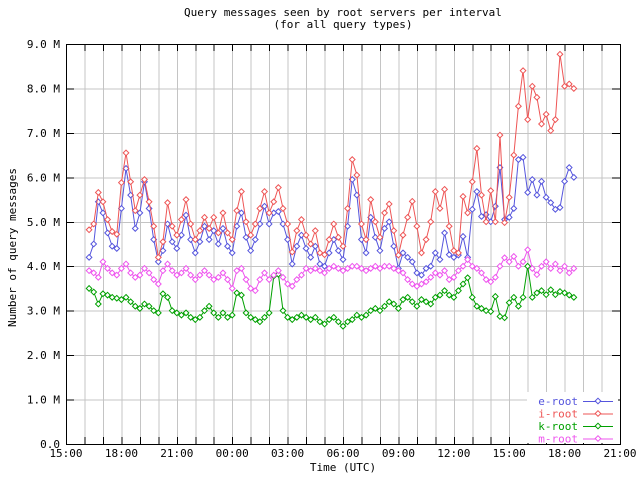  Describe the element at coordinates (331, 296) in the screenshot. I see `series-points-k-root` at that location.